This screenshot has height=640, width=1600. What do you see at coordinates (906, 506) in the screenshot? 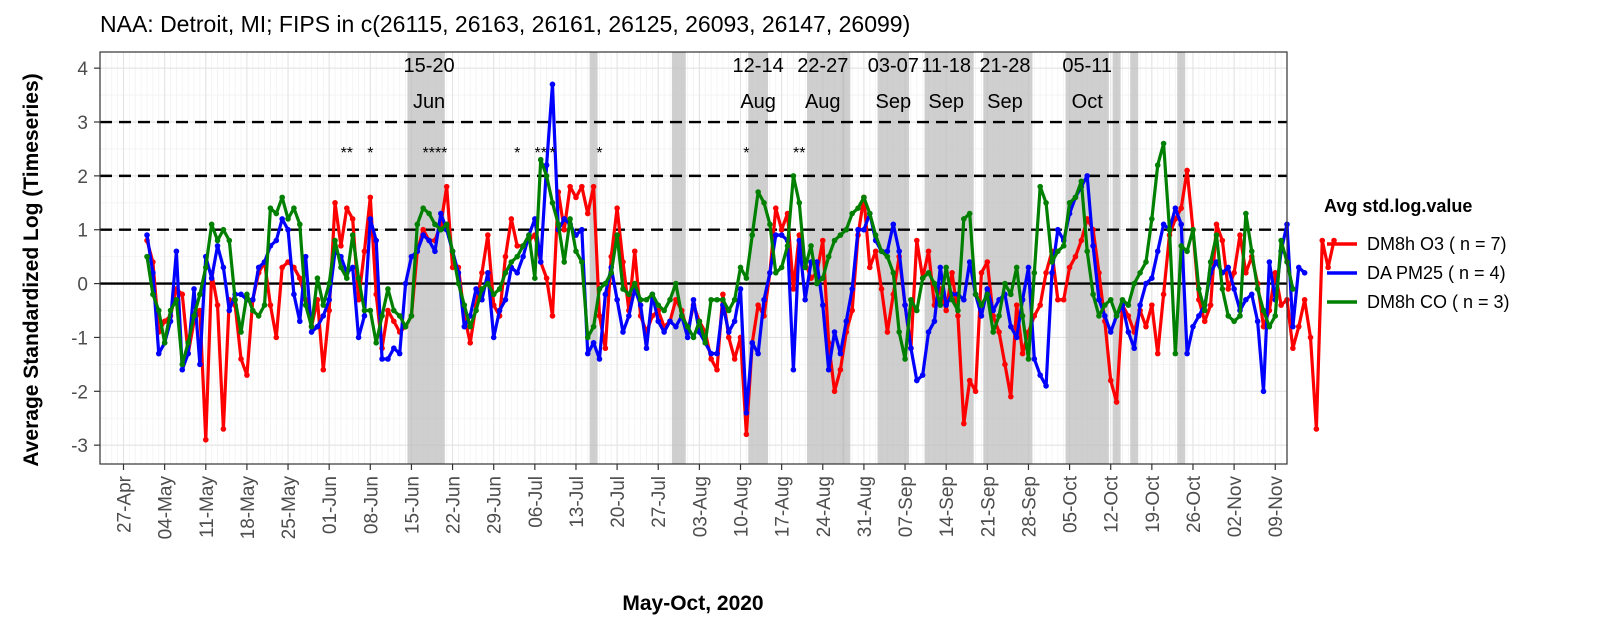
I see `x-tick-label: 07-Sep` at bounding box center [906, 506].